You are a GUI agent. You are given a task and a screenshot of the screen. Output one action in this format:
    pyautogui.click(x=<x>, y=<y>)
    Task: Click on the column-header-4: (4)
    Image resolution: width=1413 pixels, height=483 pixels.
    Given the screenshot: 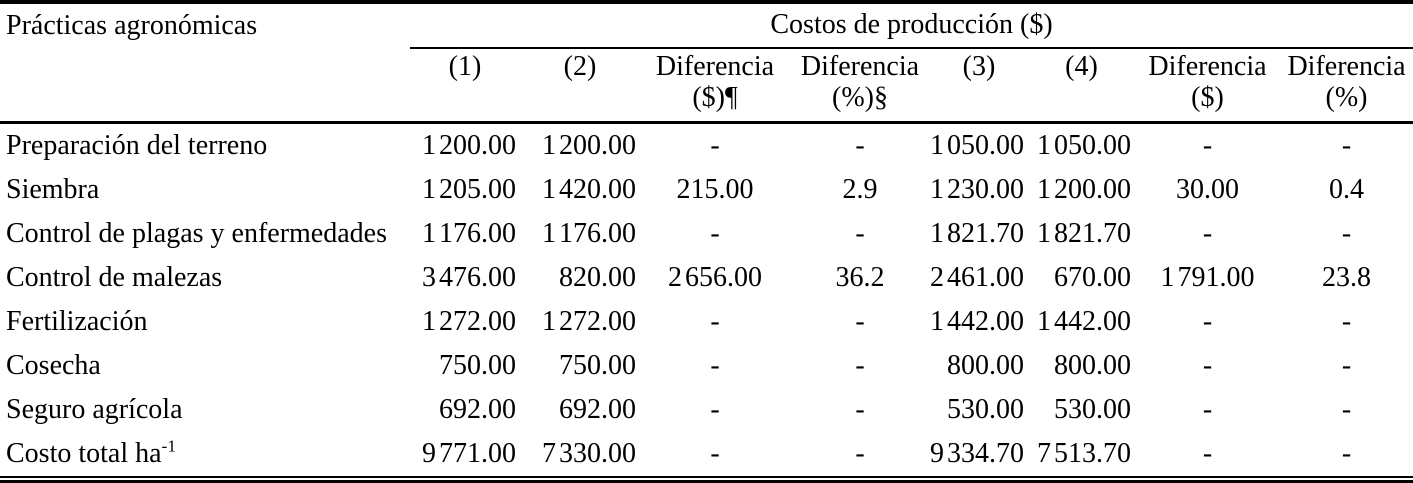 What is the action you would take?
    pyautogui.click(x=1081, y=86)
    